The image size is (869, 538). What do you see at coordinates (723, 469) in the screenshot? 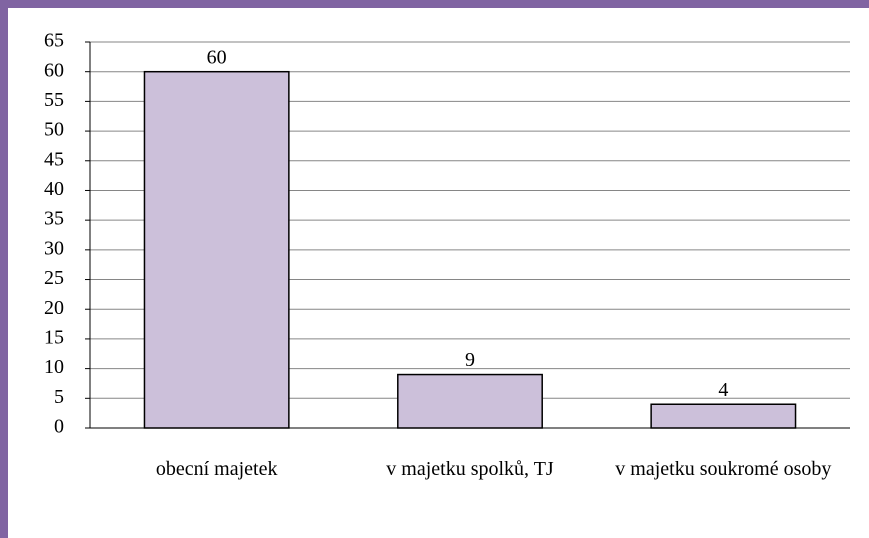
I see `x-tick-label: v majetku soukromé osoby` at bounding box center [723, 469].